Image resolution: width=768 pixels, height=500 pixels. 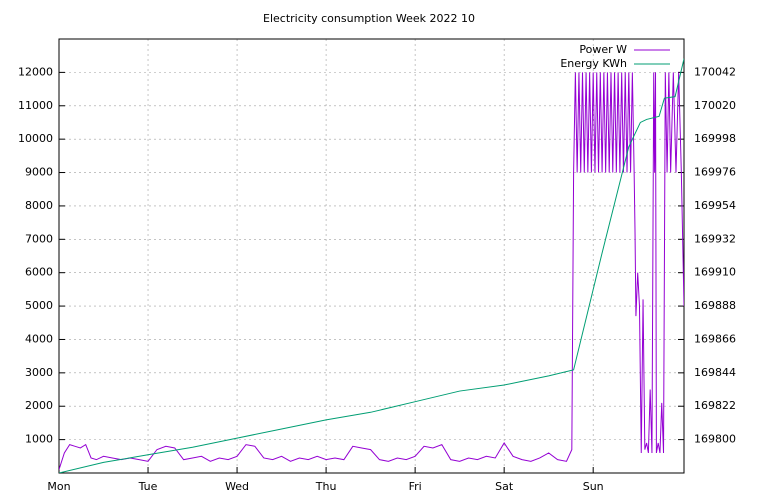 I want to click on y2-tick-label: 169976, so click(x=715, y=172).